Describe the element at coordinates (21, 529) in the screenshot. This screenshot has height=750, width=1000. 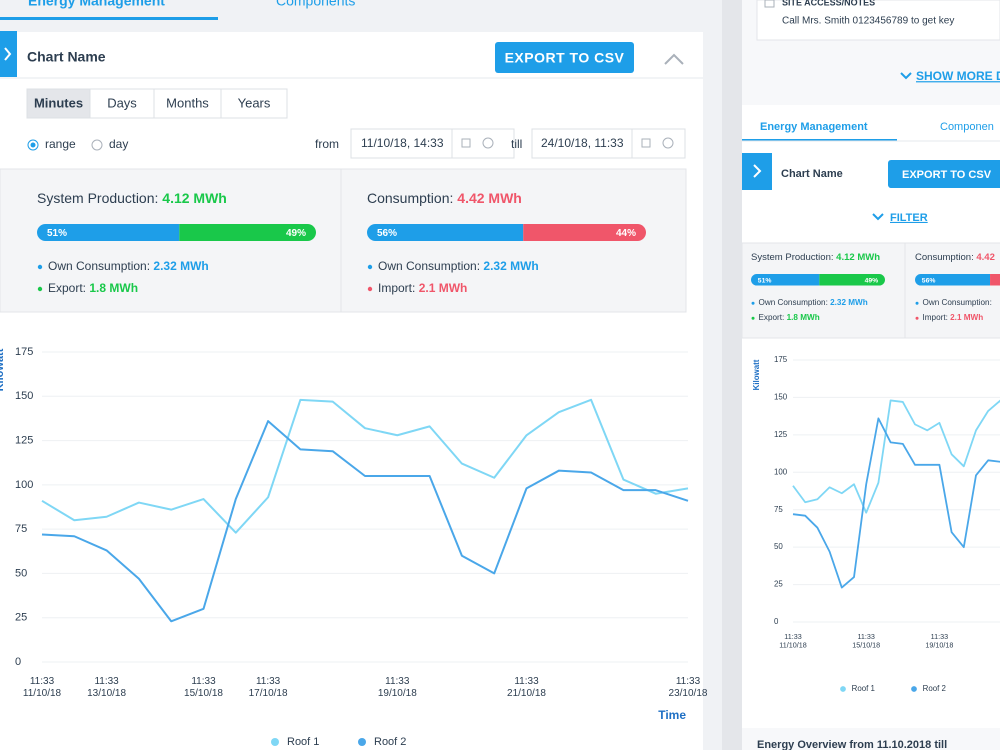
I see `y-tick-label: 75` at that location.